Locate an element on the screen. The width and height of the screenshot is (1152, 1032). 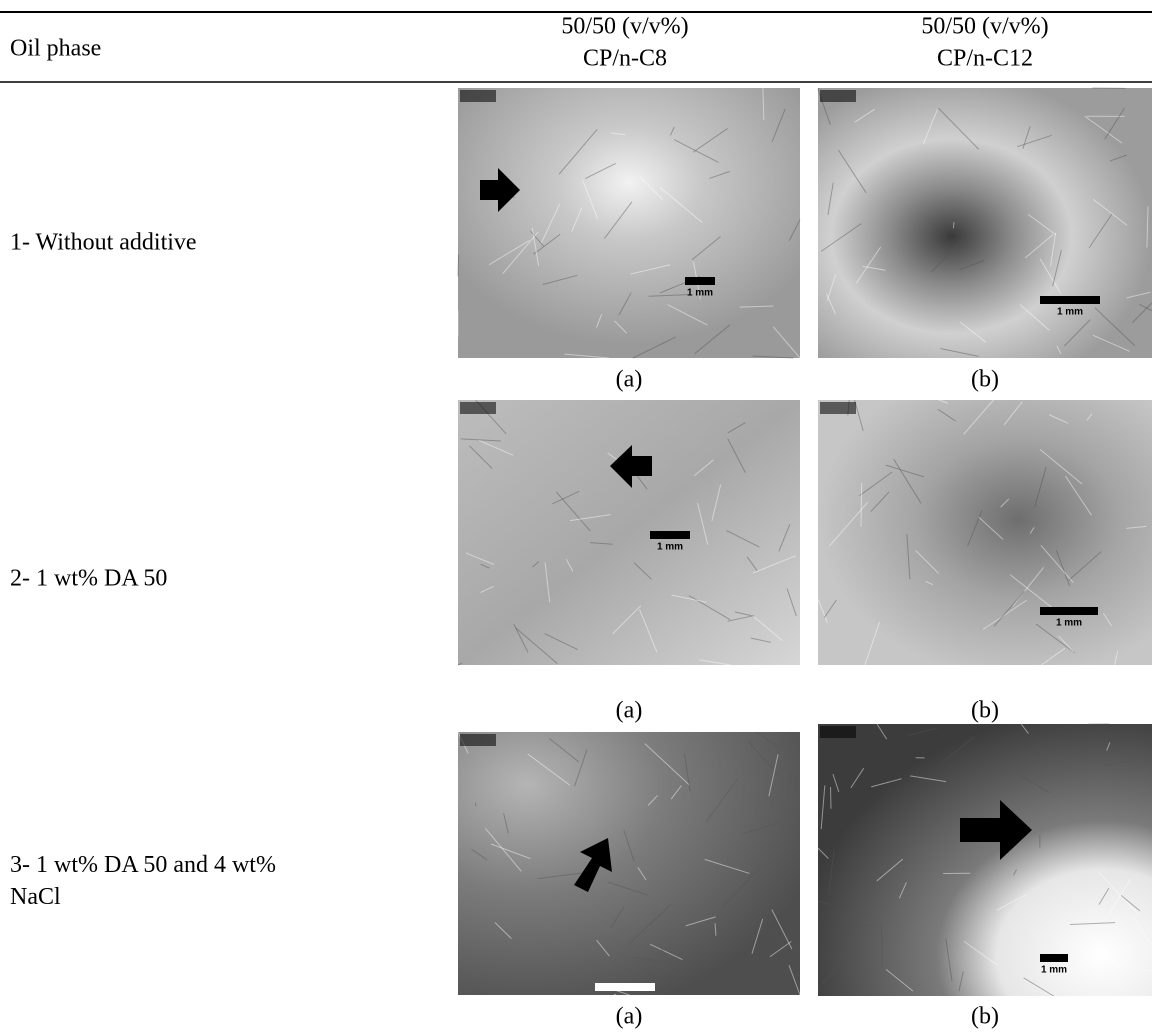
micrograph is located at coordinates (629, 863).